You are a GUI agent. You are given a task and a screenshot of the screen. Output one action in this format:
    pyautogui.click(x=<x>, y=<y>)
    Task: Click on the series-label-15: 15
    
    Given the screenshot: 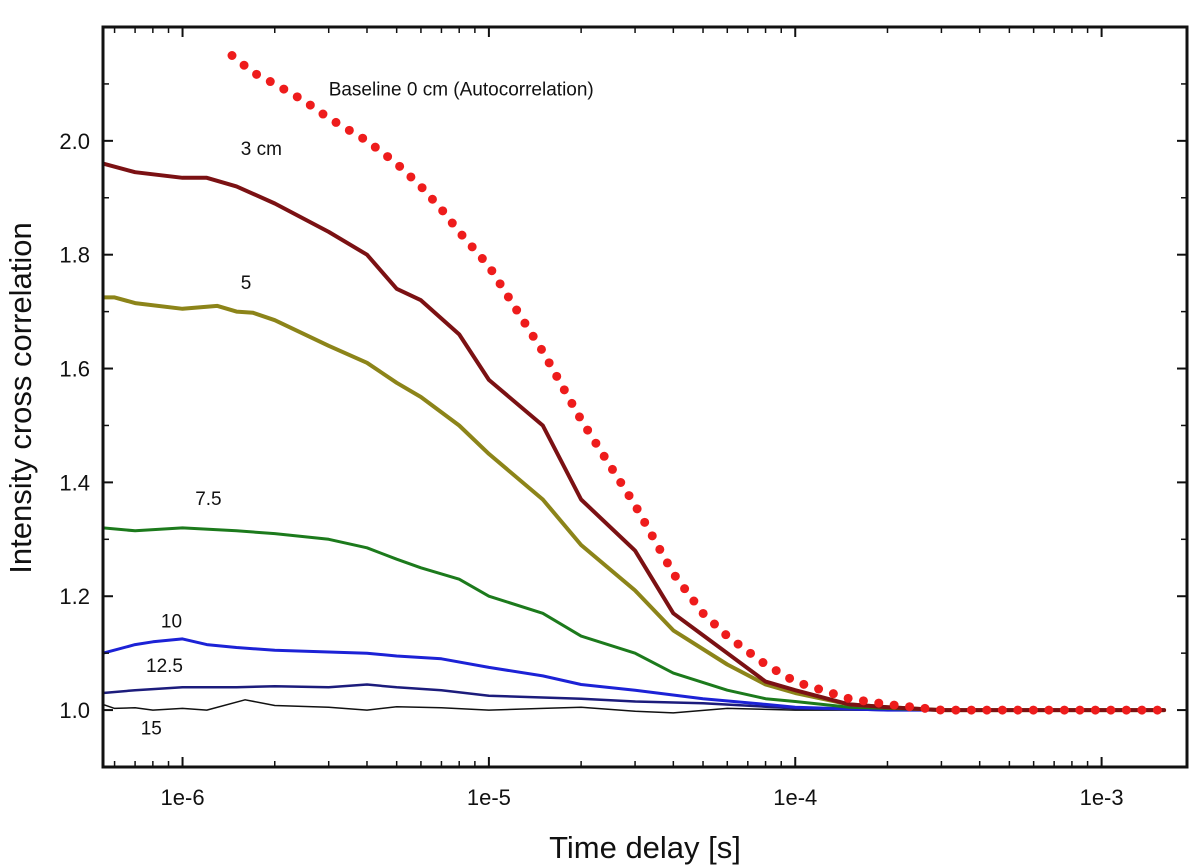 What is the action you would take?
    pyautogui.click(x=151, y=729)
    